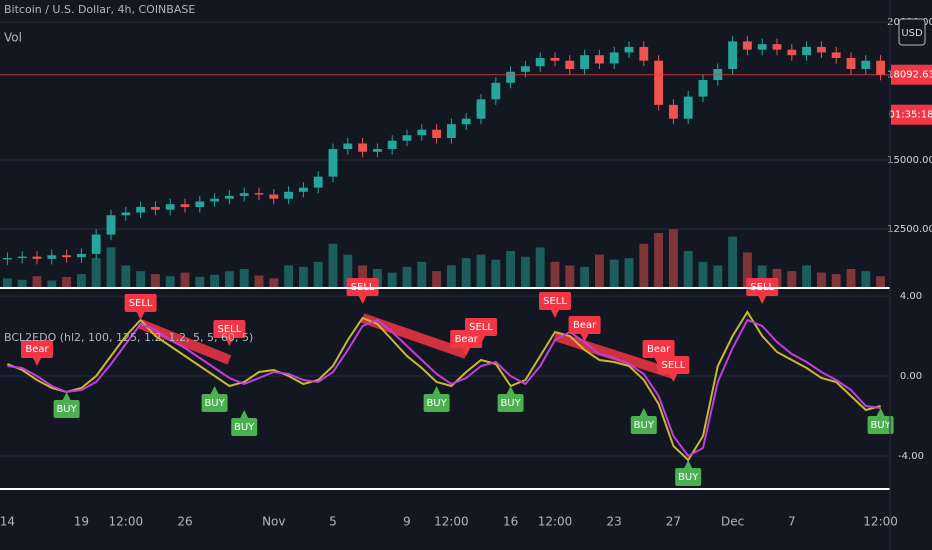  What do you see at coordinates (414, 336) in the screenshot?
I see `trend-line` at bounding box center [414, 336].